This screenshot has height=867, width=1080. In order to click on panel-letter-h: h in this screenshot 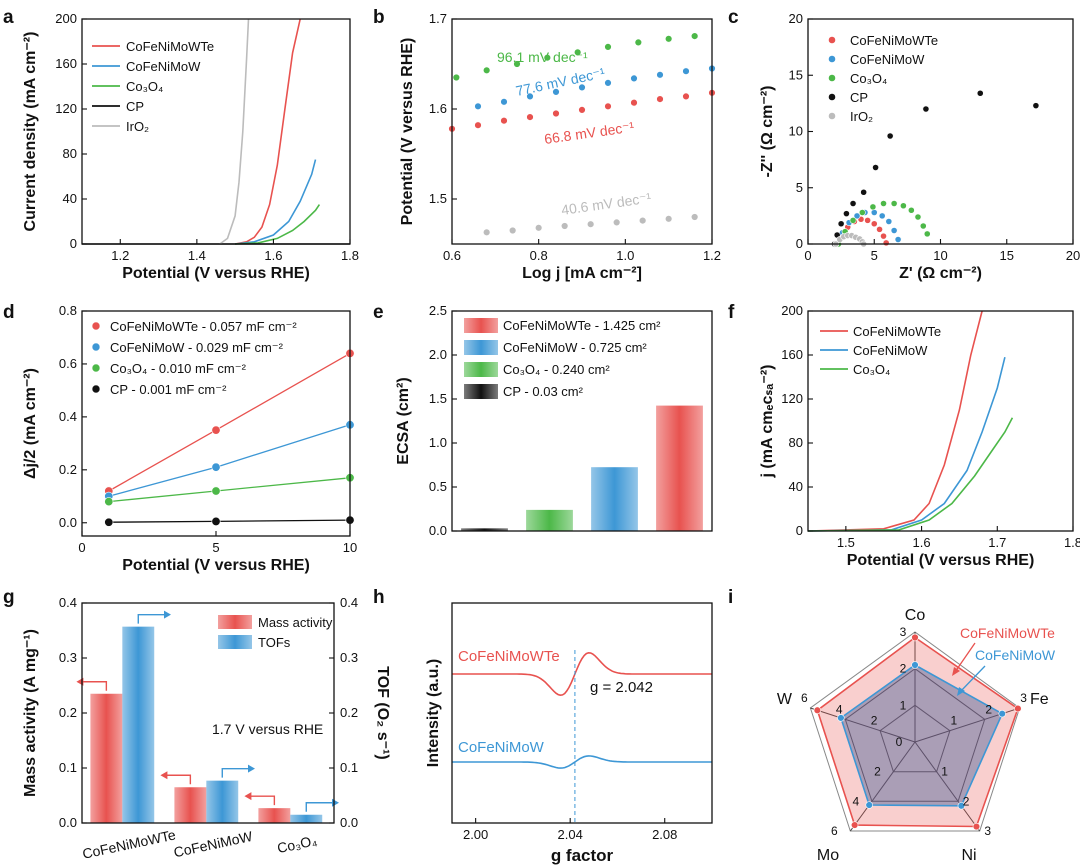, I will do `click(379, 597)`.